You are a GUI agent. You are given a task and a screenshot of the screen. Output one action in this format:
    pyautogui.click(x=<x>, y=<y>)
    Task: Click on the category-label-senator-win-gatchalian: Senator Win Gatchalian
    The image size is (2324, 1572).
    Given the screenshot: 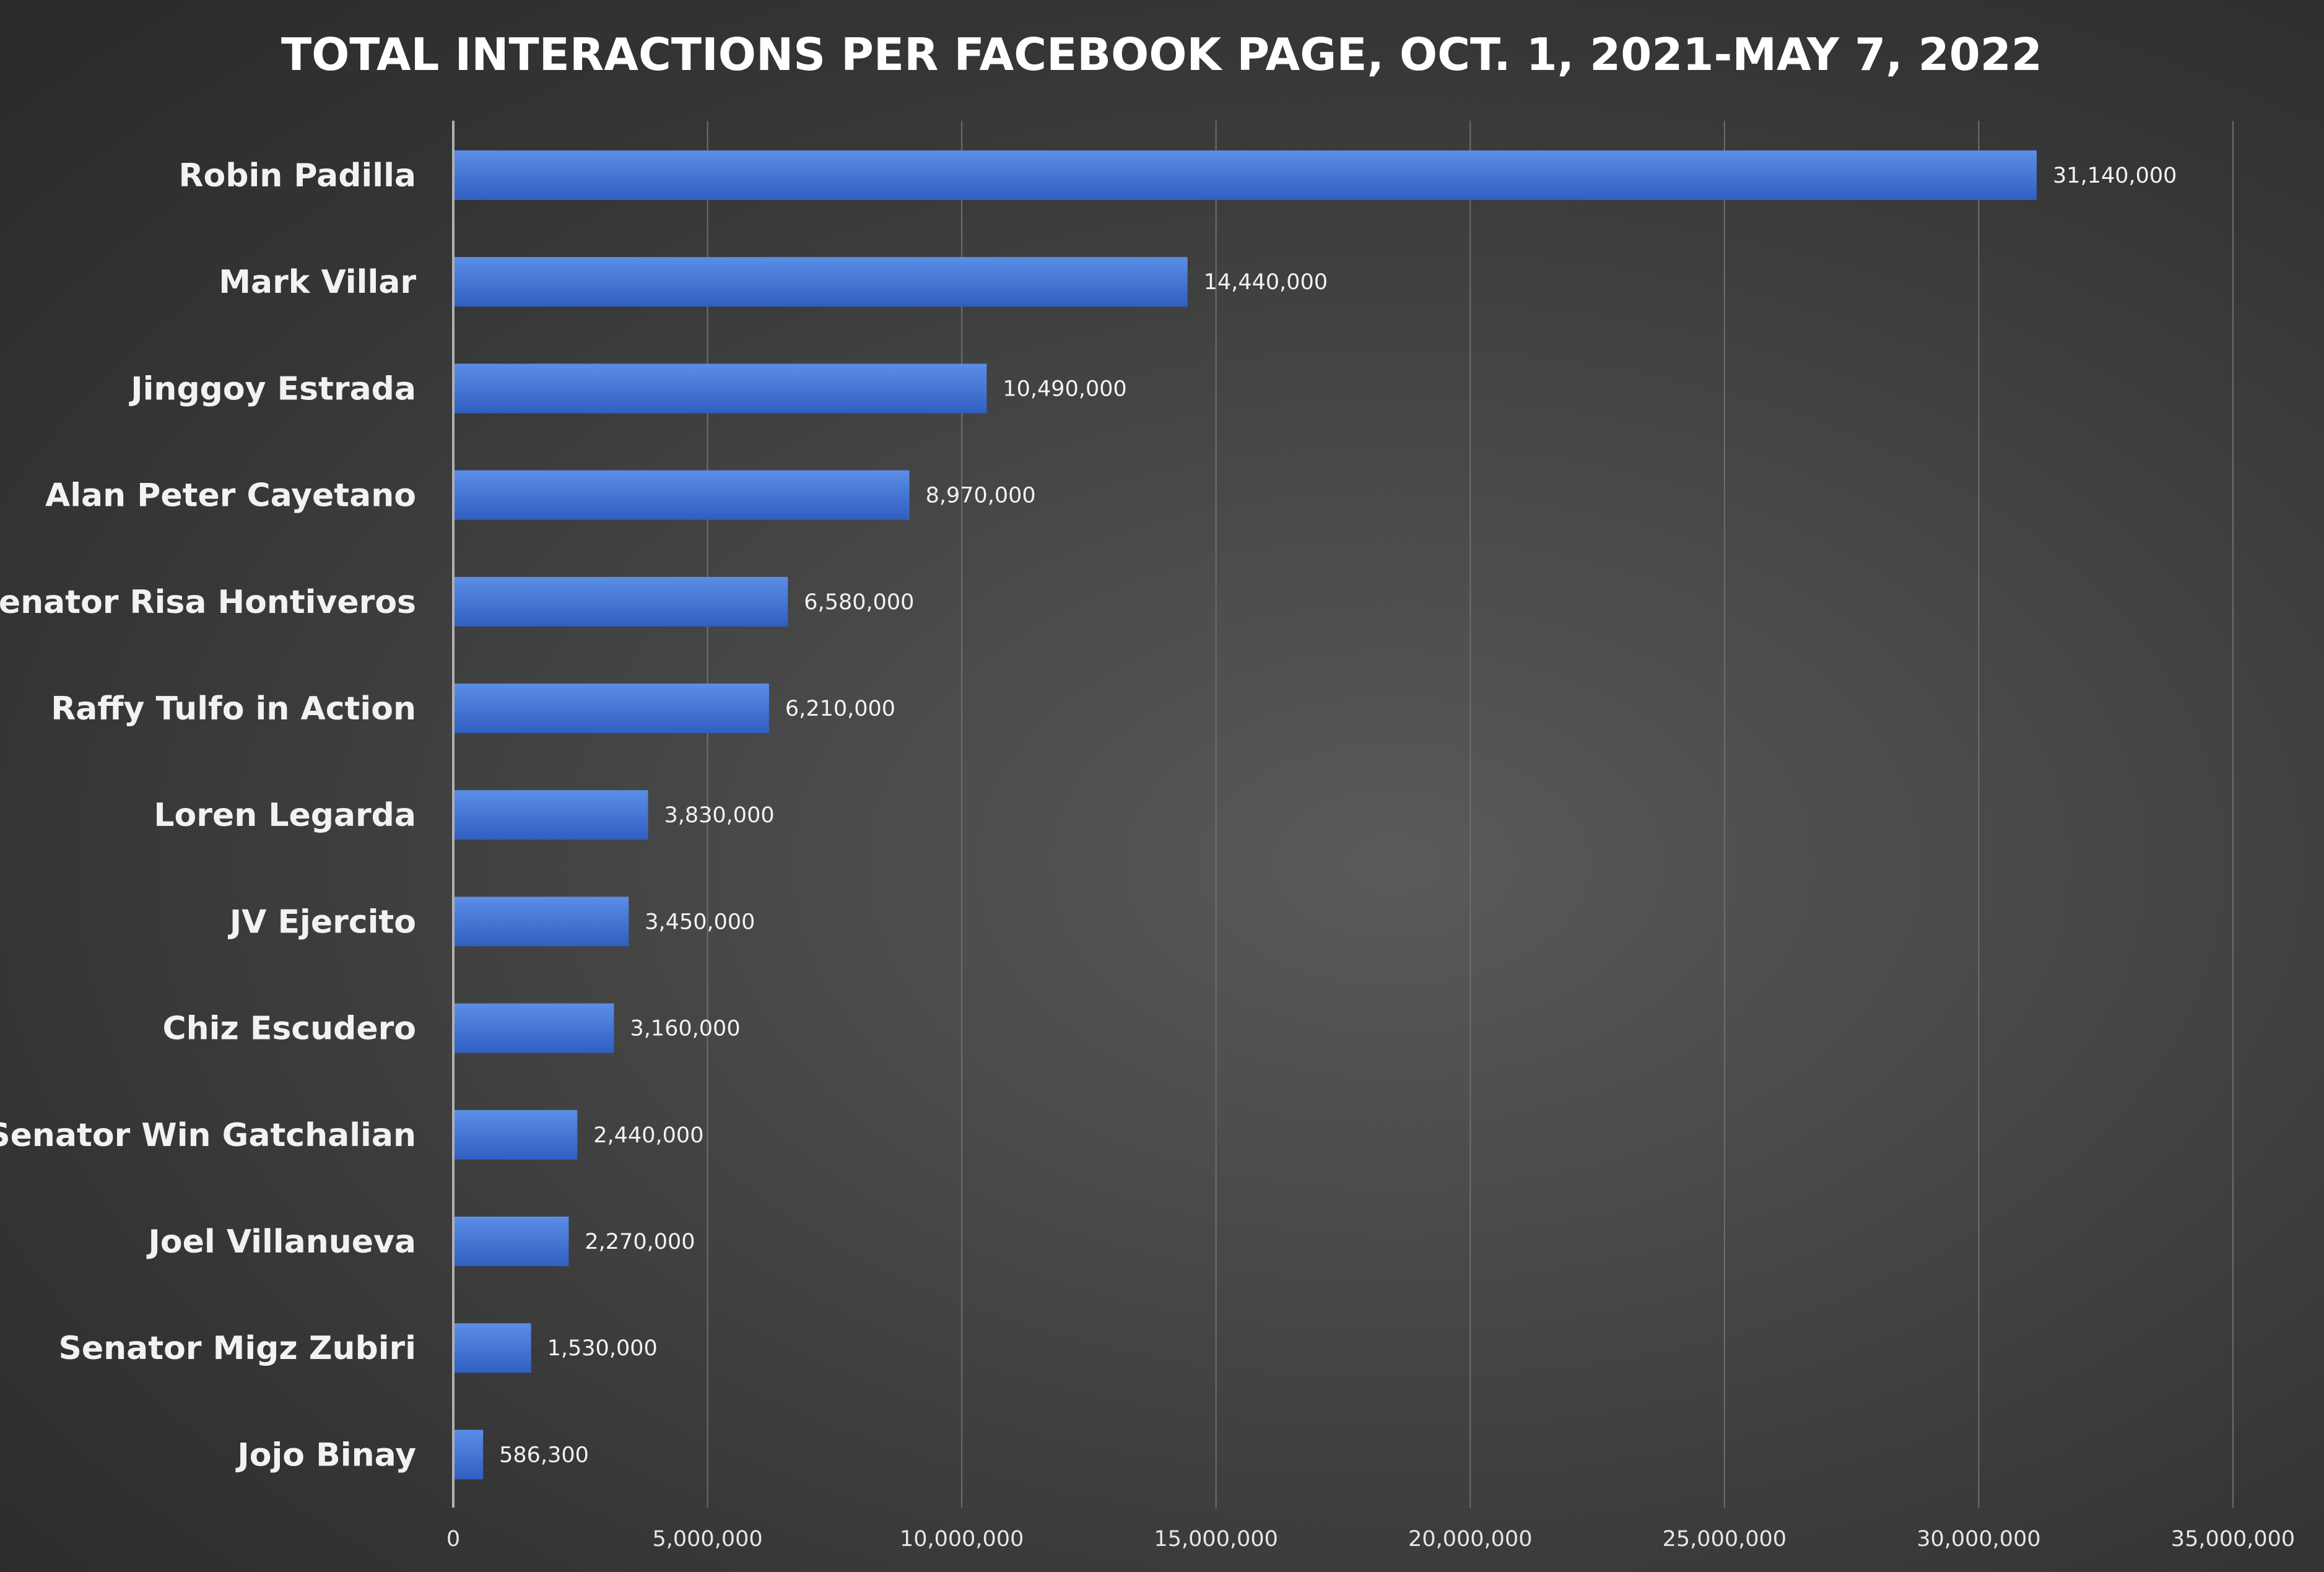 What is the action you would take?
    pyautogui.click(x=208, y=1135)
    